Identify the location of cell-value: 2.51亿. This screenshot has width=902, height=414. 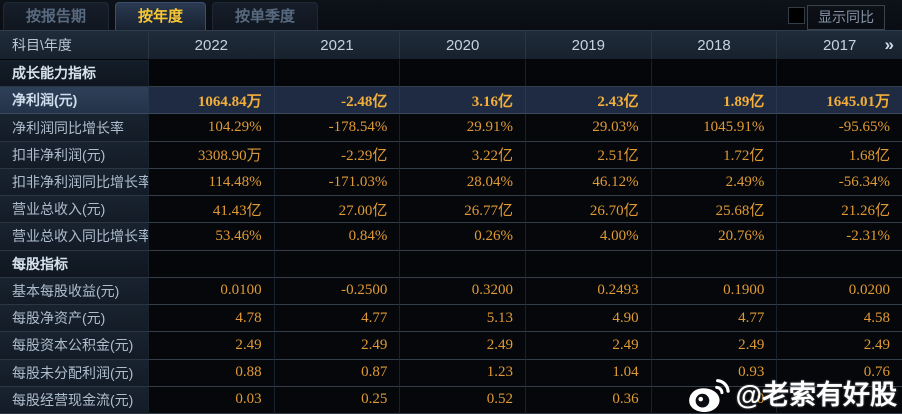
(587, 155).